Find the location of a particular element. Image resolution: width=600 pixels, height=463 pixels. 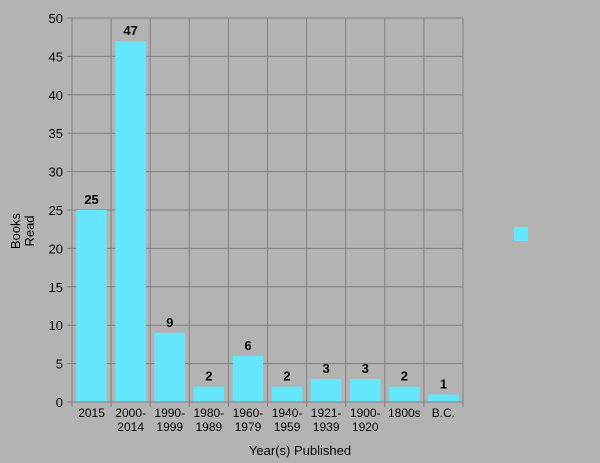

y-tick-label: 10 is located at coordinates (56, 325).